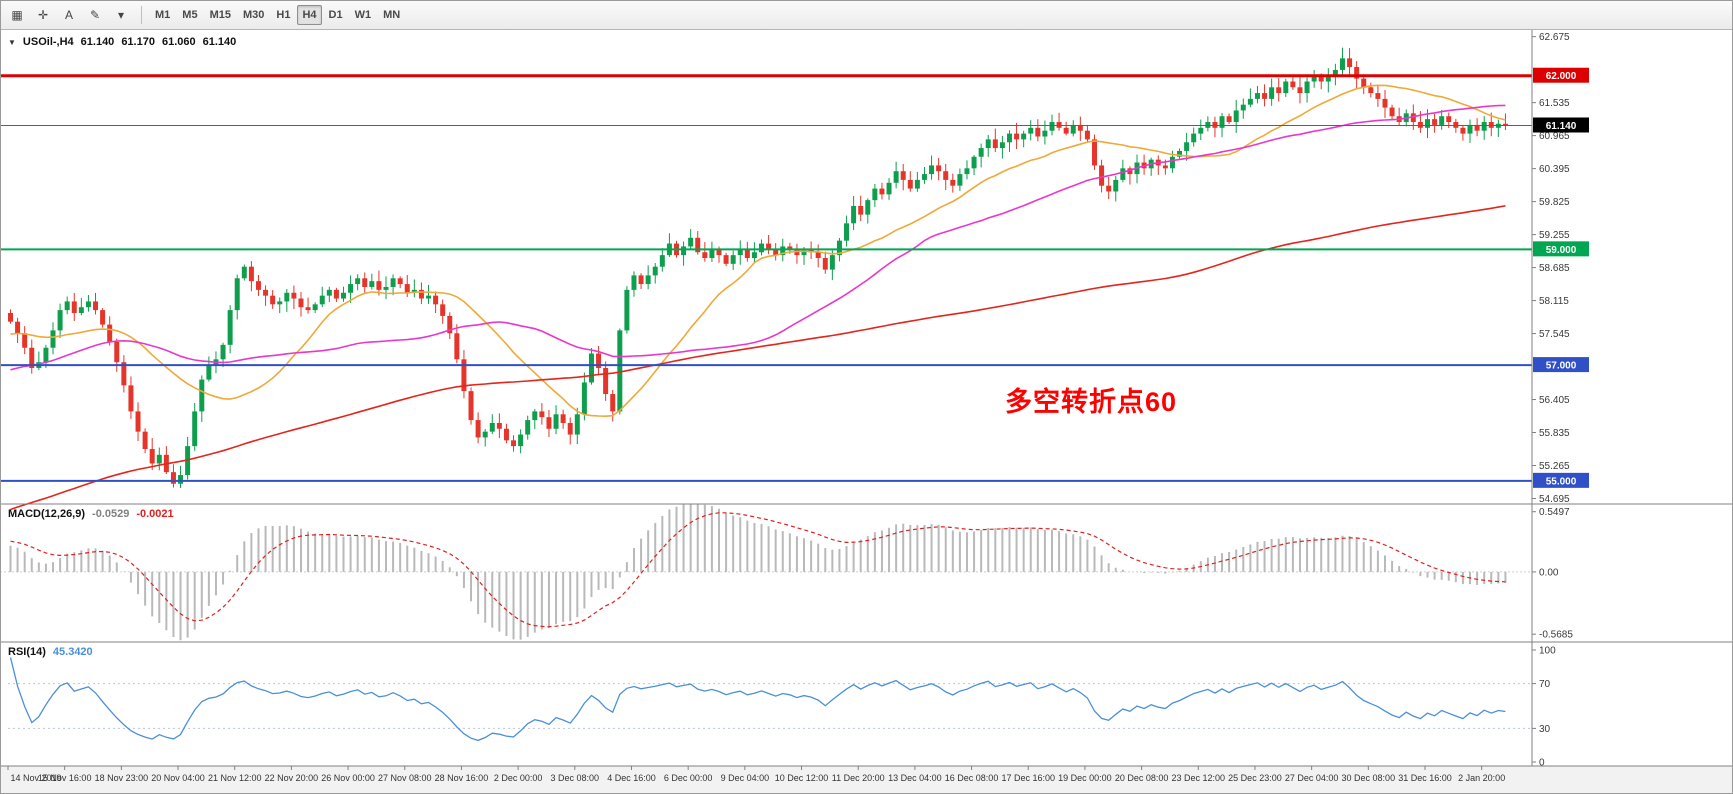 Image resolution: width=1733 pixels, height=794 pixels. I want to click on ohlc-open: 61.140, so click(97, 42).